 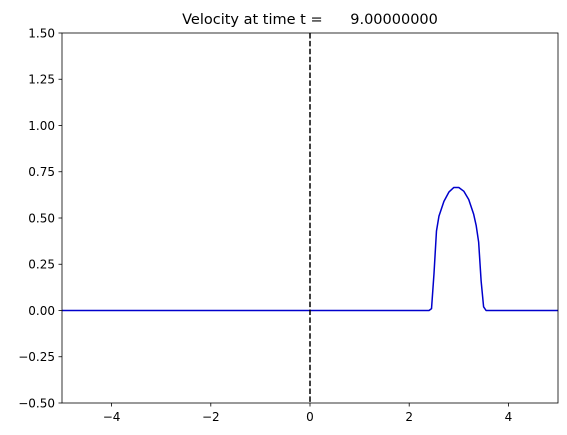 What do you see at coordinates (112, 417) in the screenshot?
I see `x-tick-label: −4` at bounding box center [112, 417].